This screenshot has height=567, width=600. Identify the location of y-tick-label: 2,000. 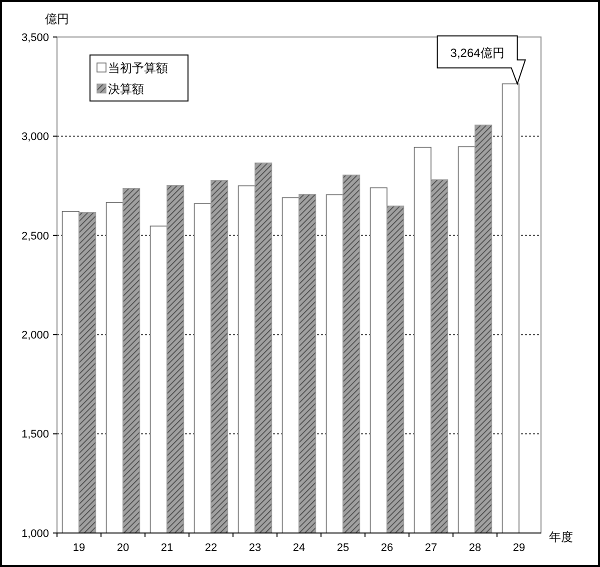
(35, 335).